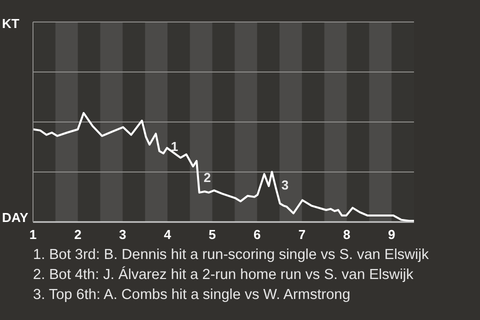 The image size is (480, 320). Describe the element at coordinates (212, 234) in the screenshot. I see `x-tick-label: 5` at that location.